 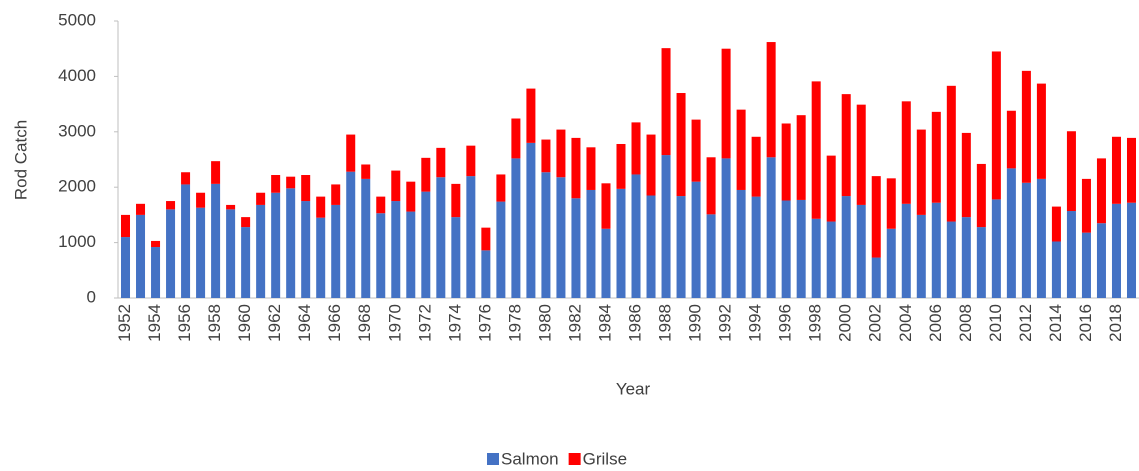 I want to click on x-tick-label: 2012, so click(x=1025, y=323).